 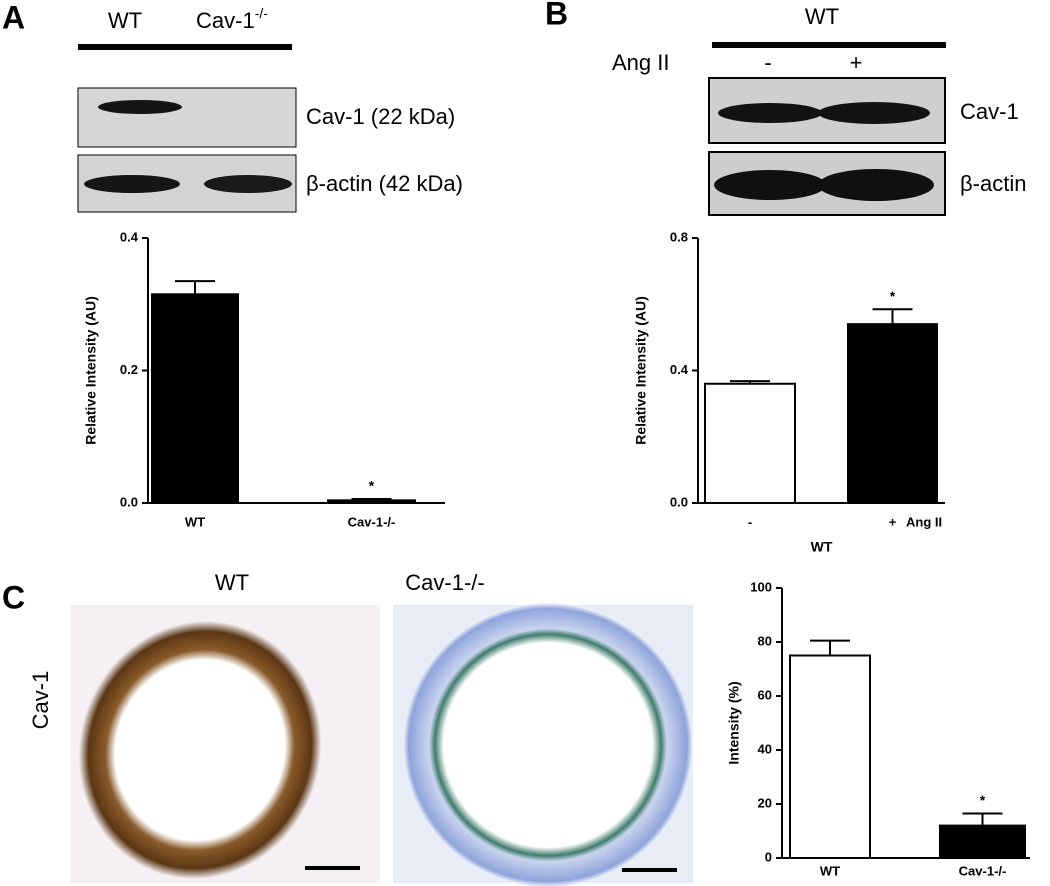 I want to click on lane-label: WT, so click(x=125, y=20).